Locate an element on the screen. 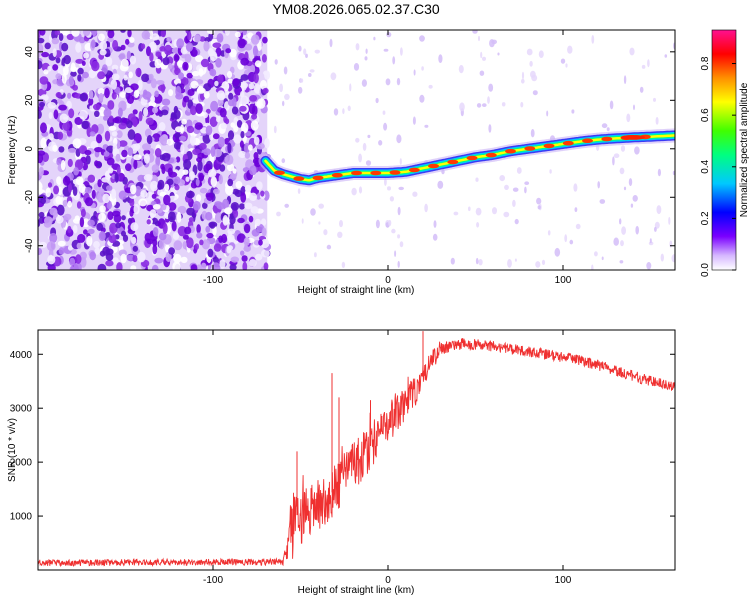 This screenshot has width=750, height=605. chart-title: YM08.2026.065.02.37.C30 is located at coordinates (356, 9).